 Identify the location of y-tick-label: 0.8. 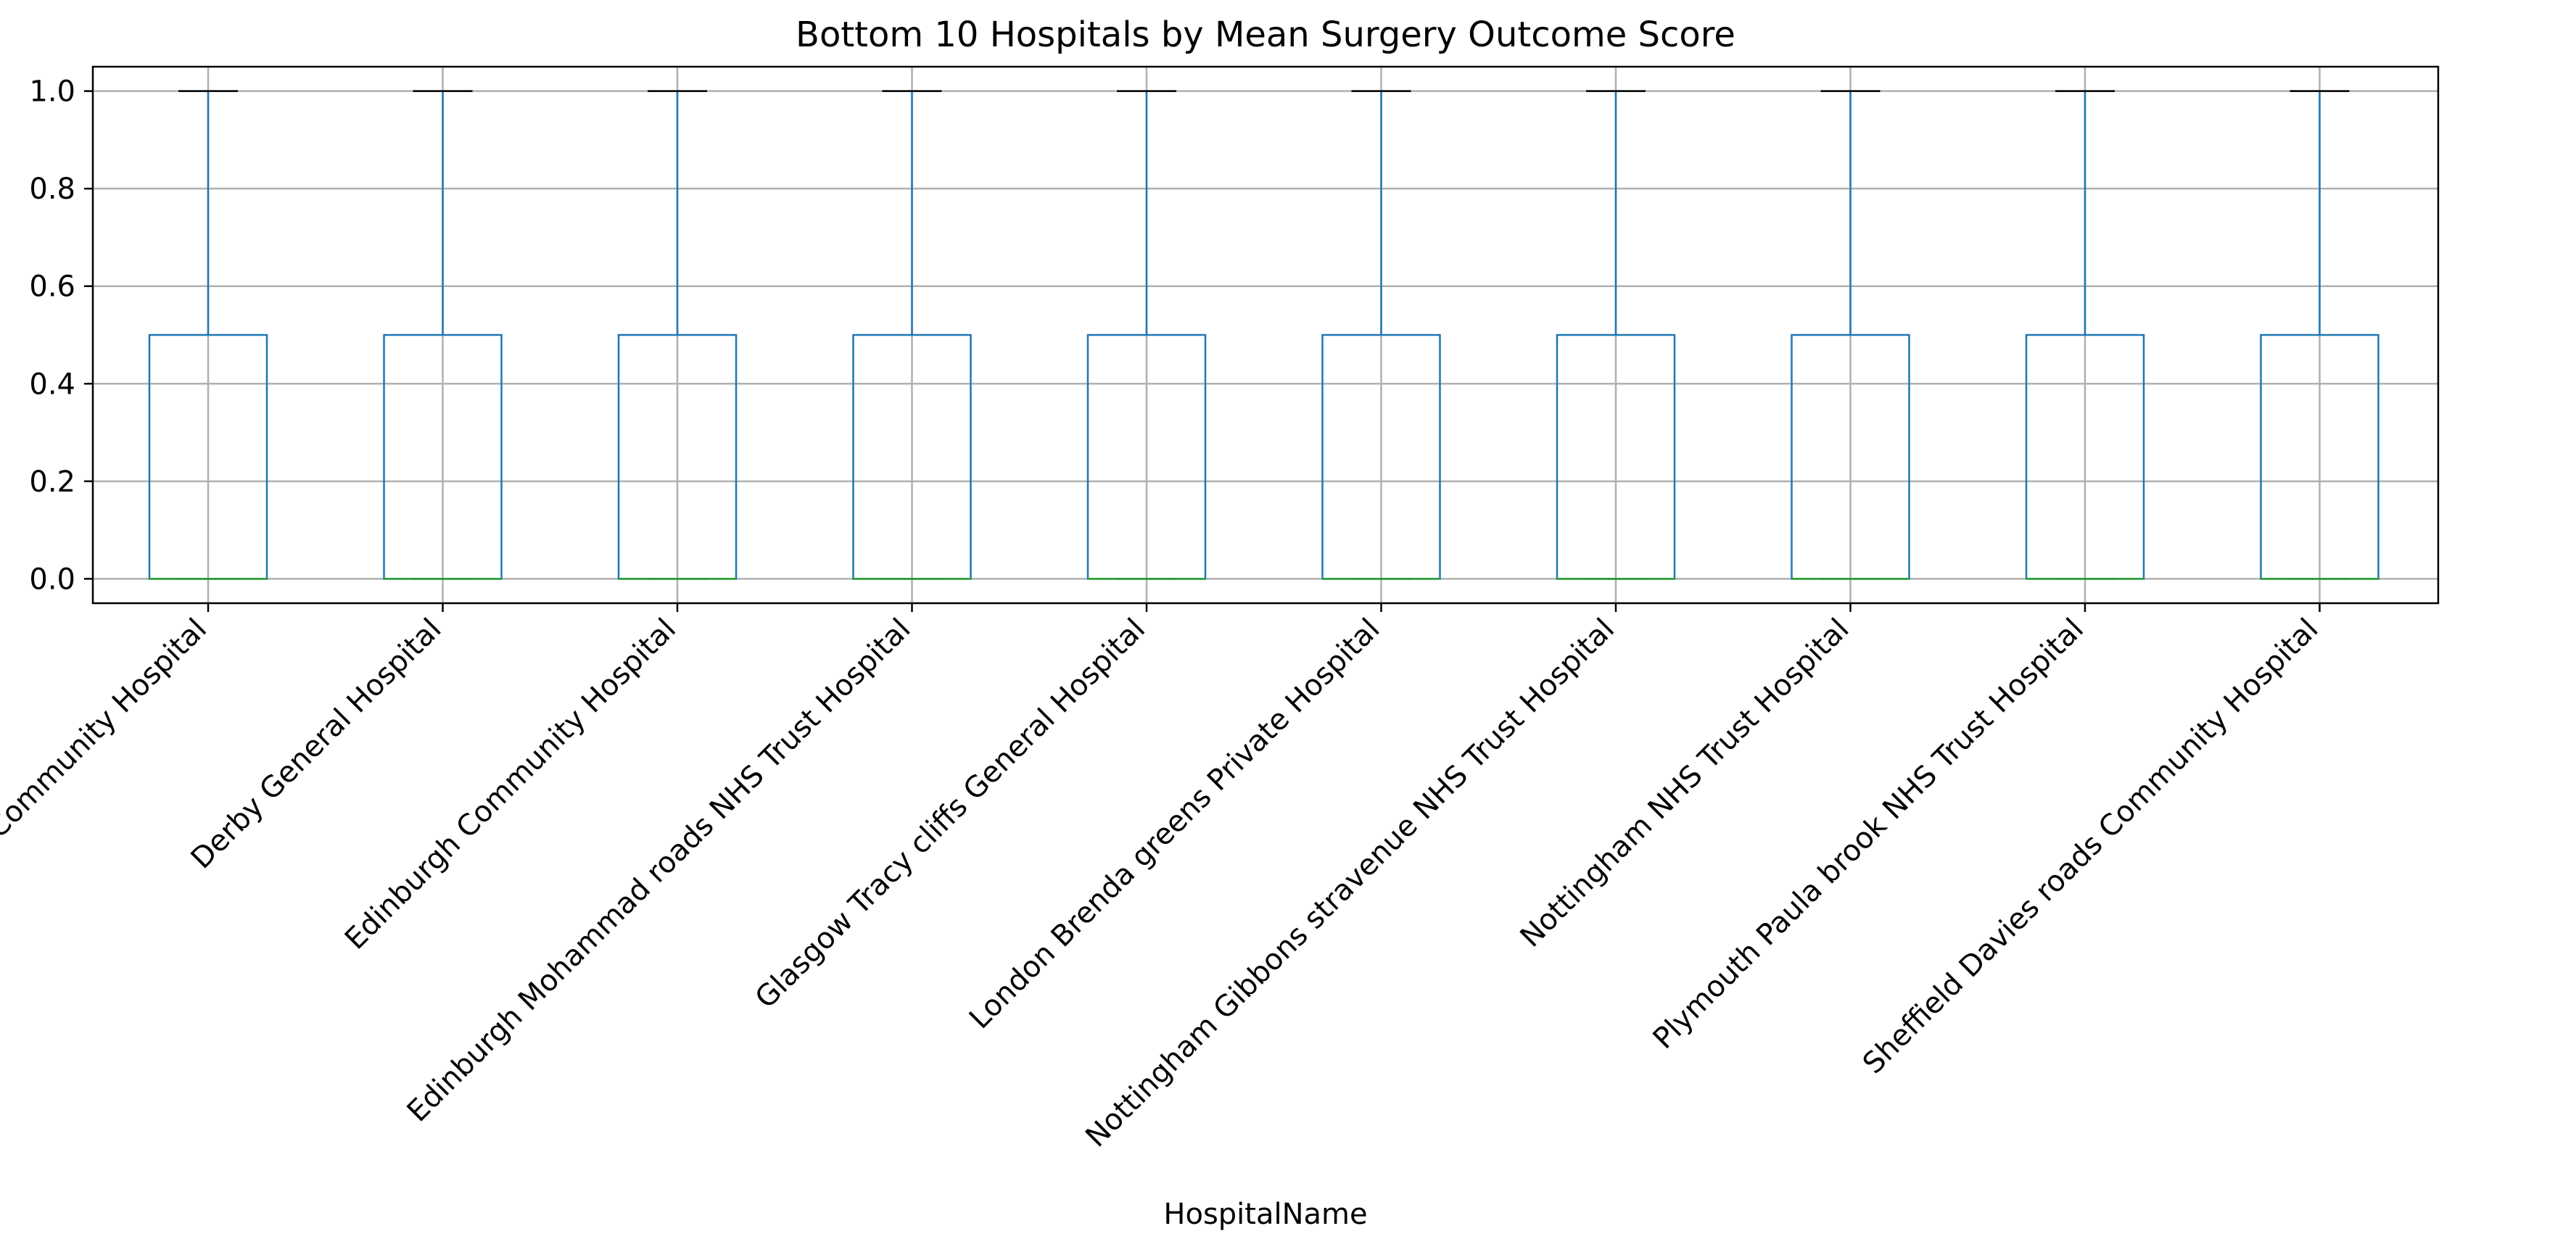
(52, 190).